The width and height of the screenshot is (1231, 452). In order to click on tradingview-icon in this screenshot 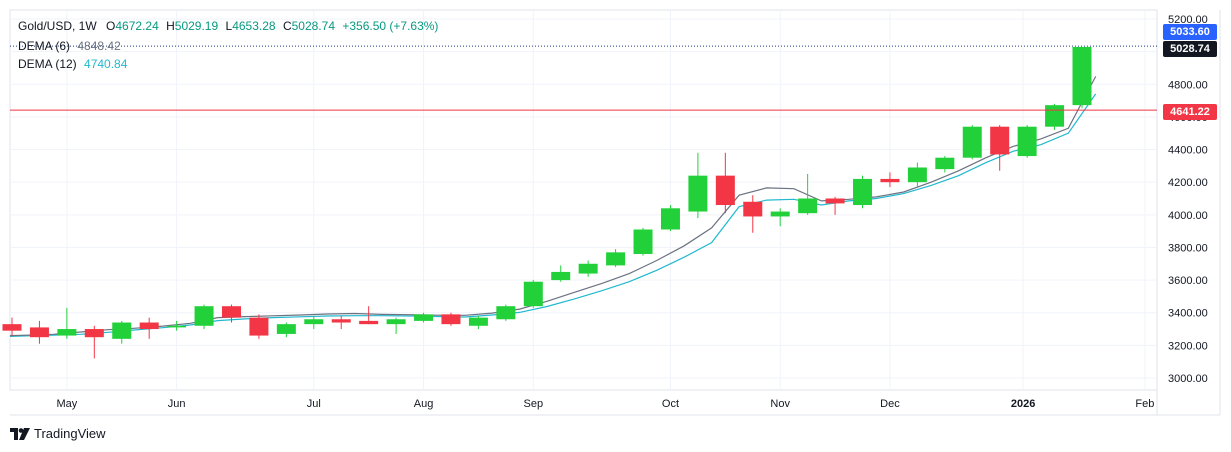, I will do `click(20, 433)`.